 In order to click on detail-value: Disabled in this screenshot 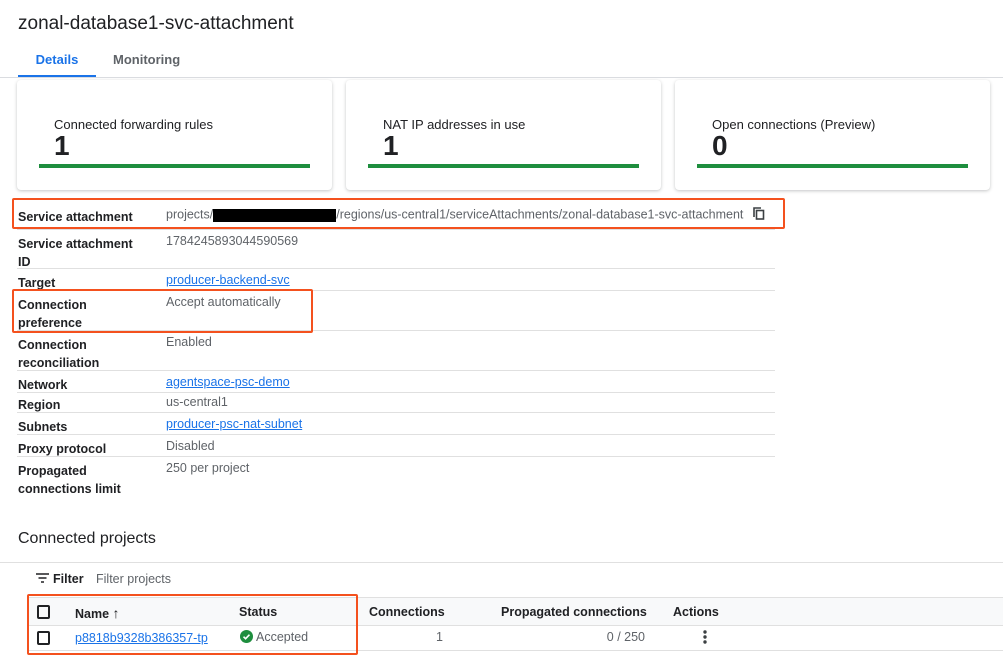, I will do `click(190, 446)`.